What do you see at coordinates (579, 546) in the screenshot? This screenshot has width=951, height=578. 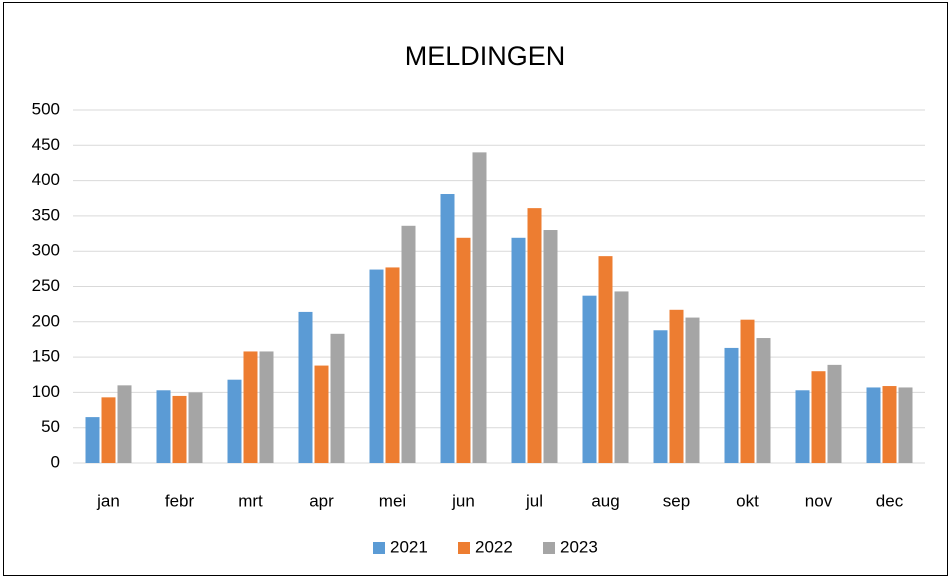 I see `legend-label: 2023` at bounding box center [579, 546].